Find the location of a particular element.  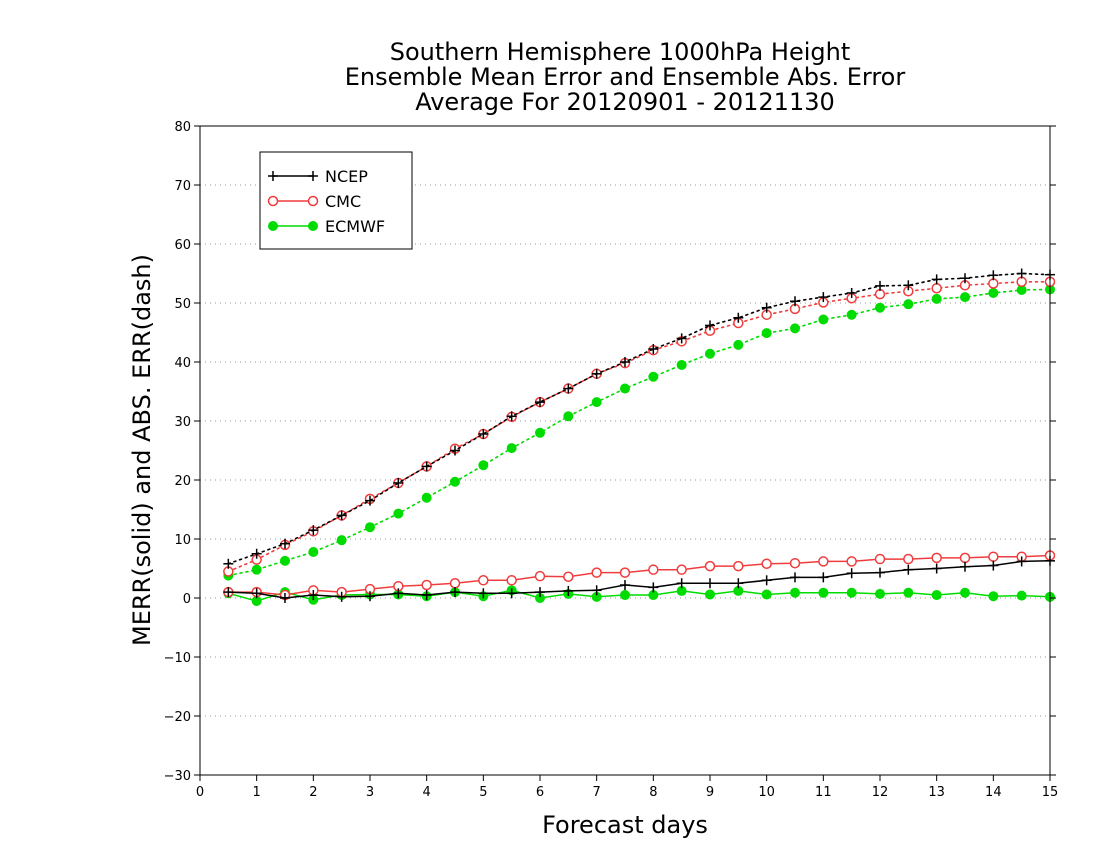

y-tick-label-0: 0 is located at coordinates (187, 599).